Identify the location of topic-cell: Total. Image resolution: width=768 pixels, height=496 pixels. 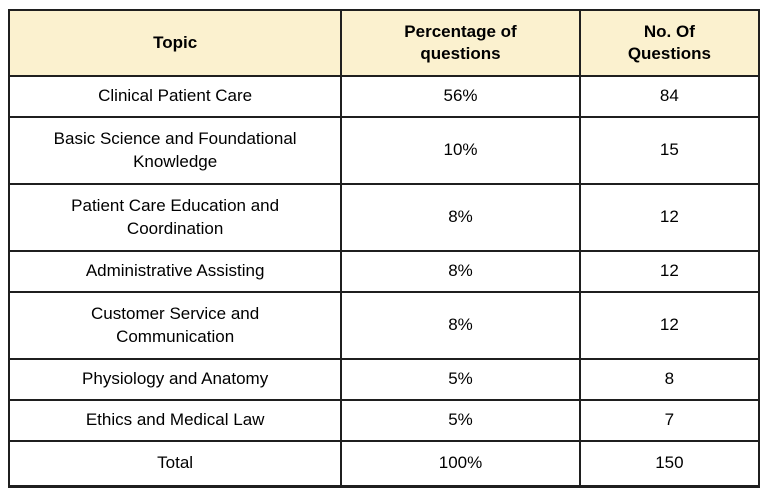
(175, 463).